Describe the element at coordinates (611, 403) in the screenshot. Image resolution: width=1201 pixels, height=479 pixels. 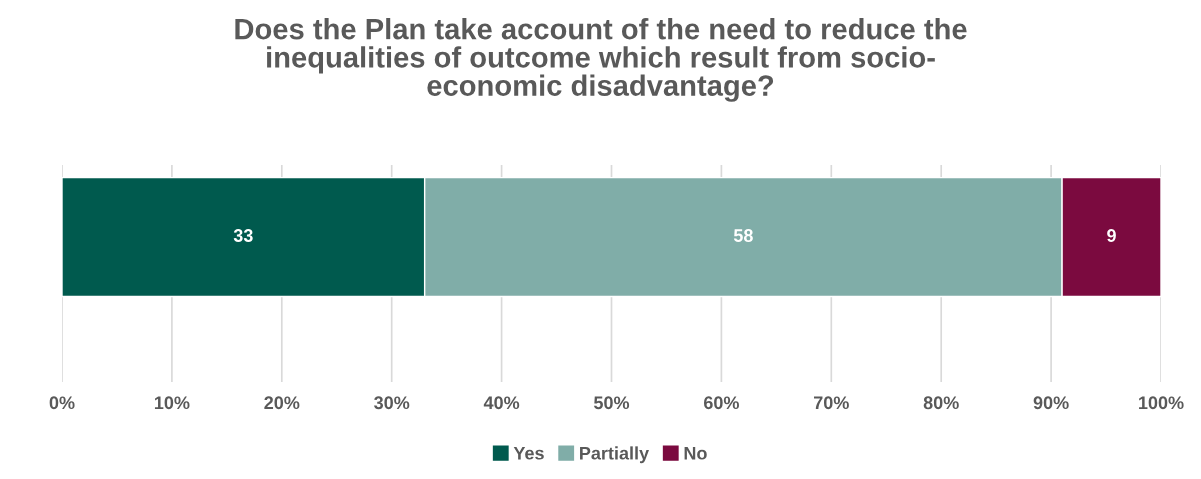
I see `x-tick-label: 50%` at that location.